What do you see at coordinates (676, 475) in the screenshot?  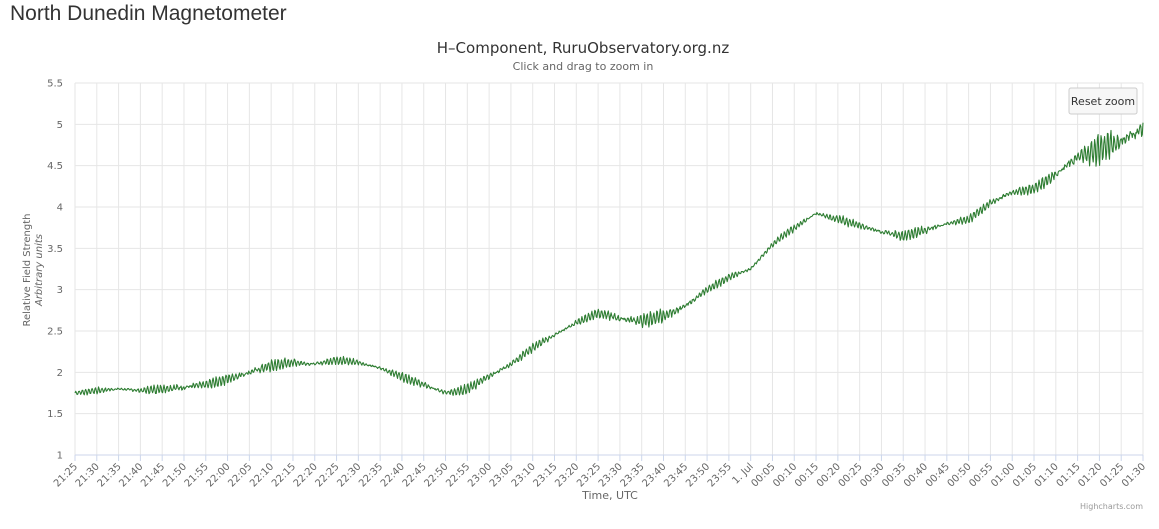 I see `x-tick-label: 23:45` at bounding box center [676, 475].